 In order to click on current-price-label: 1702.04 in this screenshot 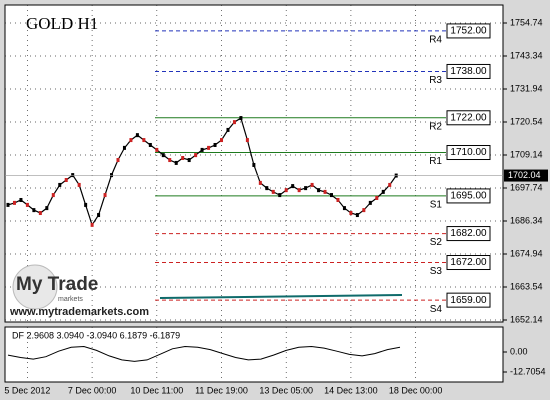, I will do `click(524, 175)`.